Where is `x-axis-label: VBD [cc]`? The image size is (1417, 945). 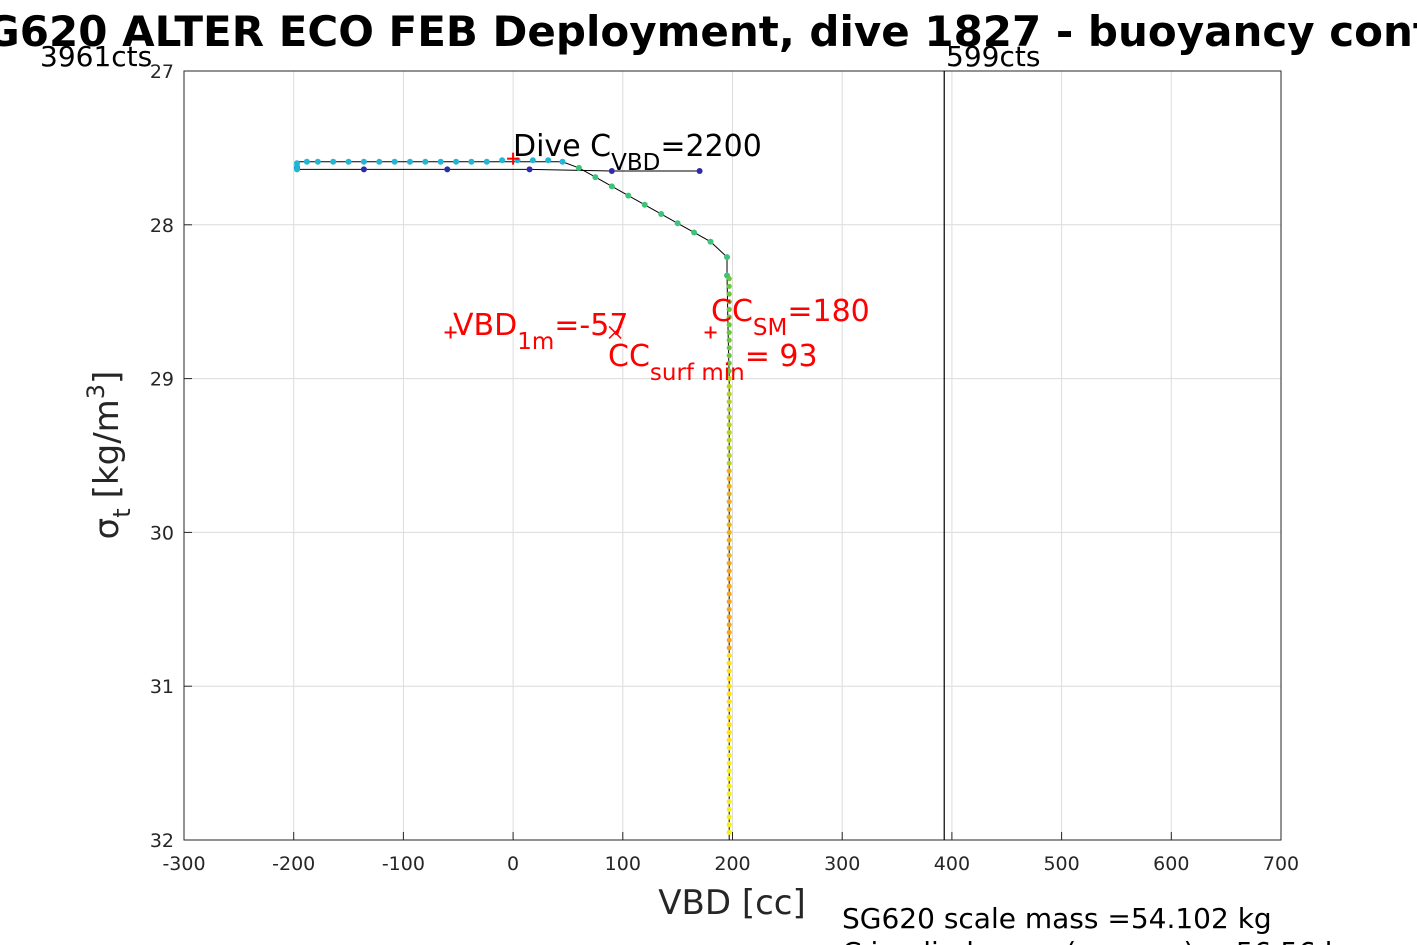 x-axis-label: VBD [cc] is located at coordinates (732, 903).